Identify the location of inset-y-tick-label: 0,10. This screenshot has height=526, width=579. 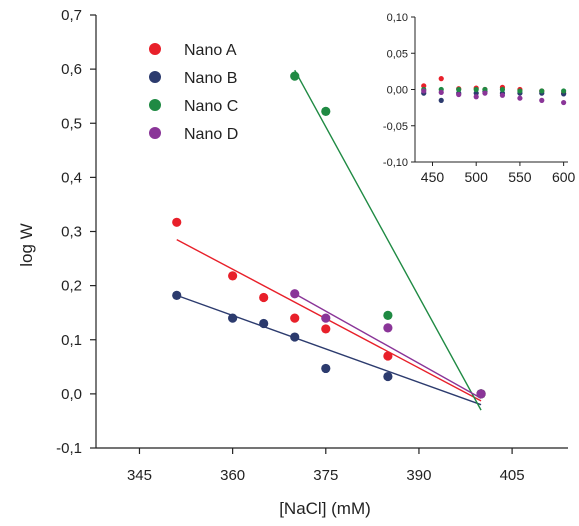
(397, 18).